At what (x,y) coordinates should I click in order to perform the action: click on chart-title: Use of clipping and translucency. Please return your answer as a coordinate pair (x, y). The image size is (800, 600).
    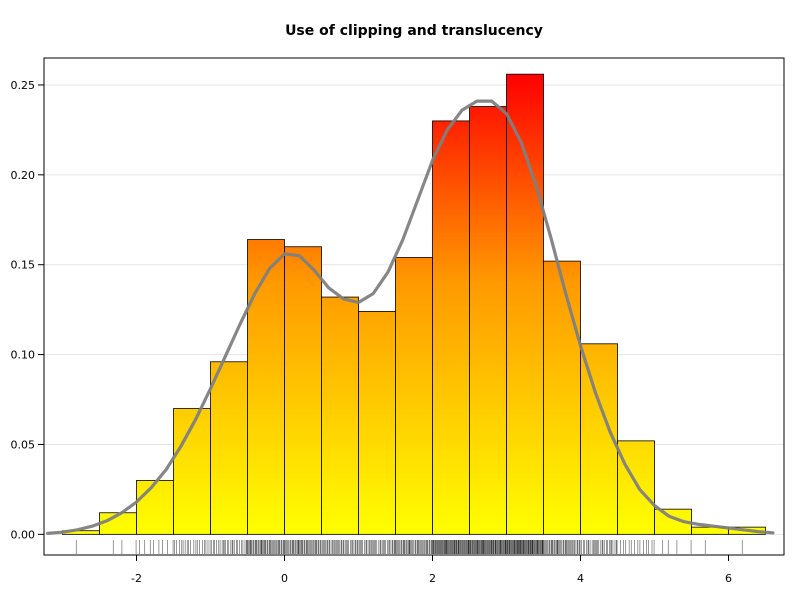
    Looking at the image, I should click on (414, 31).